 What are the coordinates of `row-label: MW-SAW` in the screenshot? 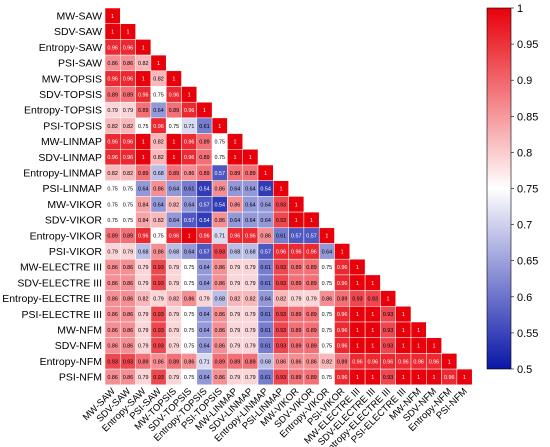 It's located at (80, 16).